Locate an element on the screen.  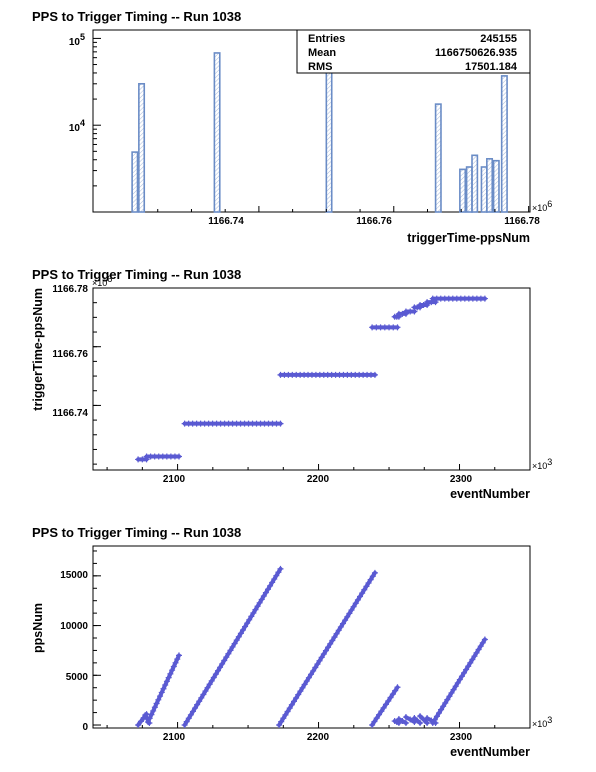
timing-ytick-label: 1166.74 is located at coordinates (70, 413).